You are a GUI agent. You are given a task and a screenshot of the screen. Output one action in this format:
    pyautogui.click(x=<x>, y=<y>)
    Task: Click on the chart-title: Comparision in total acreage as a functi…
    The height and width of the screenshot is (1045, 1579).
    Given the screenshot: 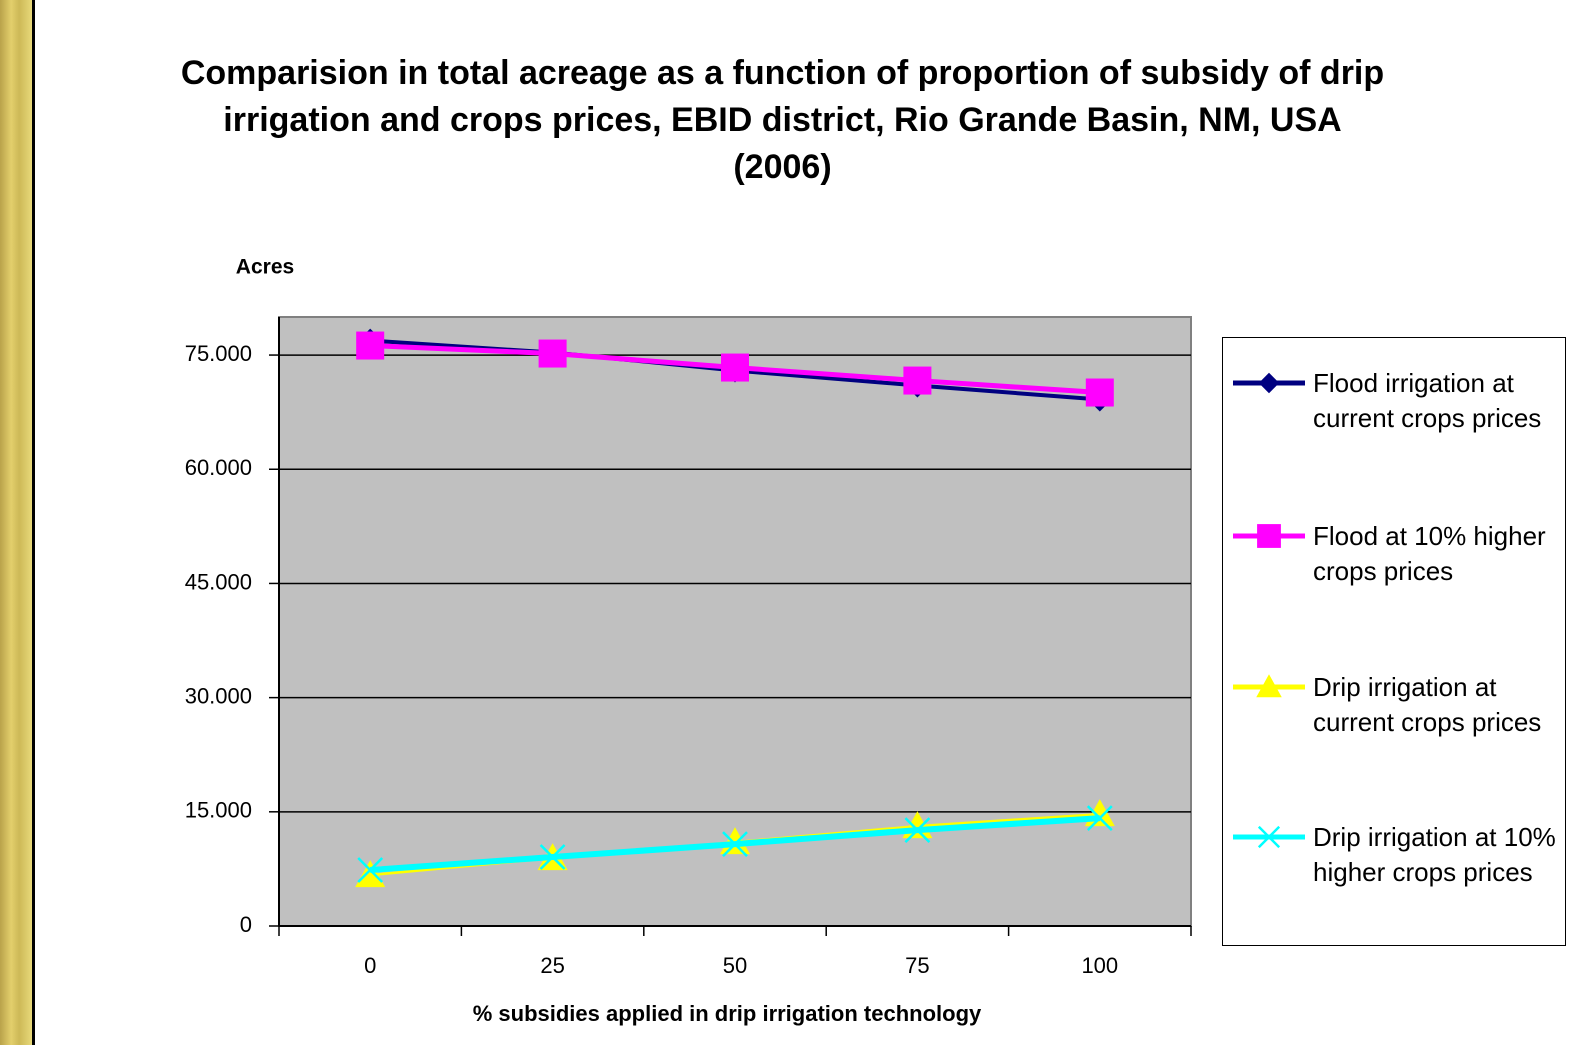 What is the action you would take?
    pyautogui.click(x=782, y=120)
    